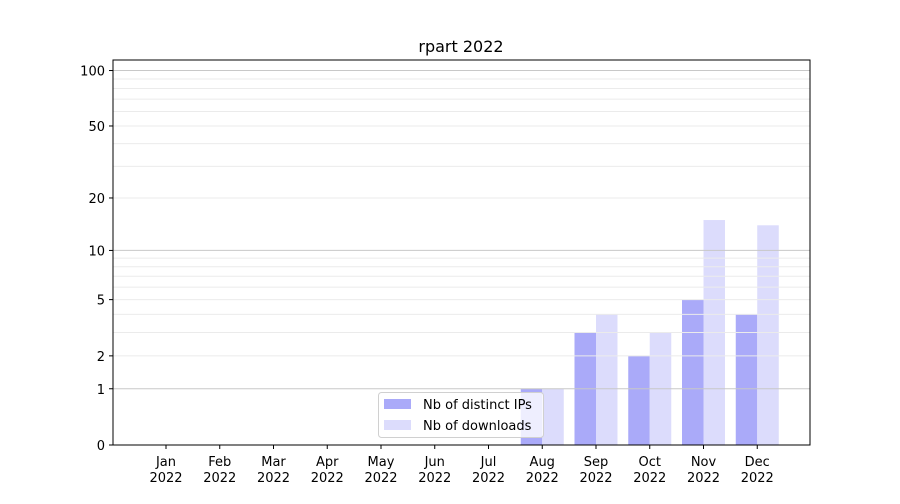  What do you see at coordinates (595, 470) in the screenshot?
I see `x-tick-label: Sep 2022` at bounding box center [595, 470].